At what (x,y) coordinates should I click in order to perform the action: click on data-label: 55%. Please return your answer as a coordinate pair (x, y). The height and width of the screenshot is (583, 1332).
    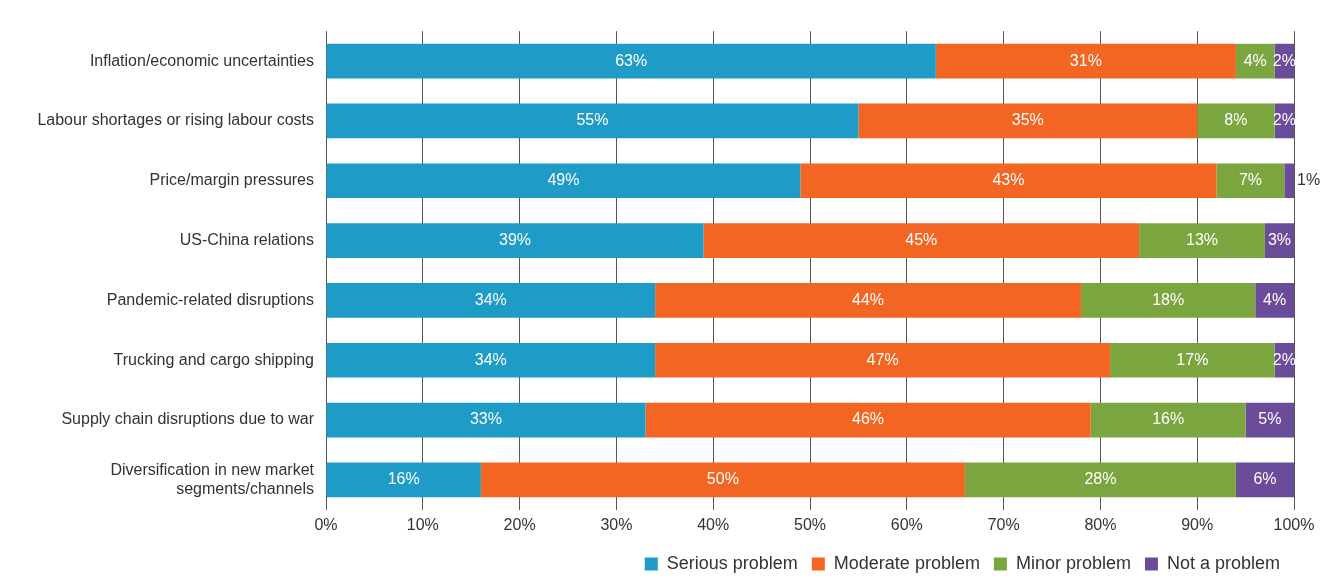
    Looking at the image, I should click on (592, 120).